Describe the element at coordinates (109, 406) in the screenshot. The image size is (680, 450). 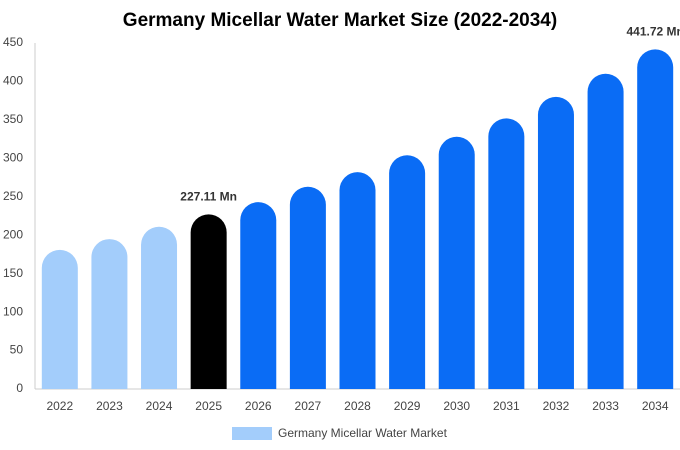
I see `x-tick-label: 2023` at that location.